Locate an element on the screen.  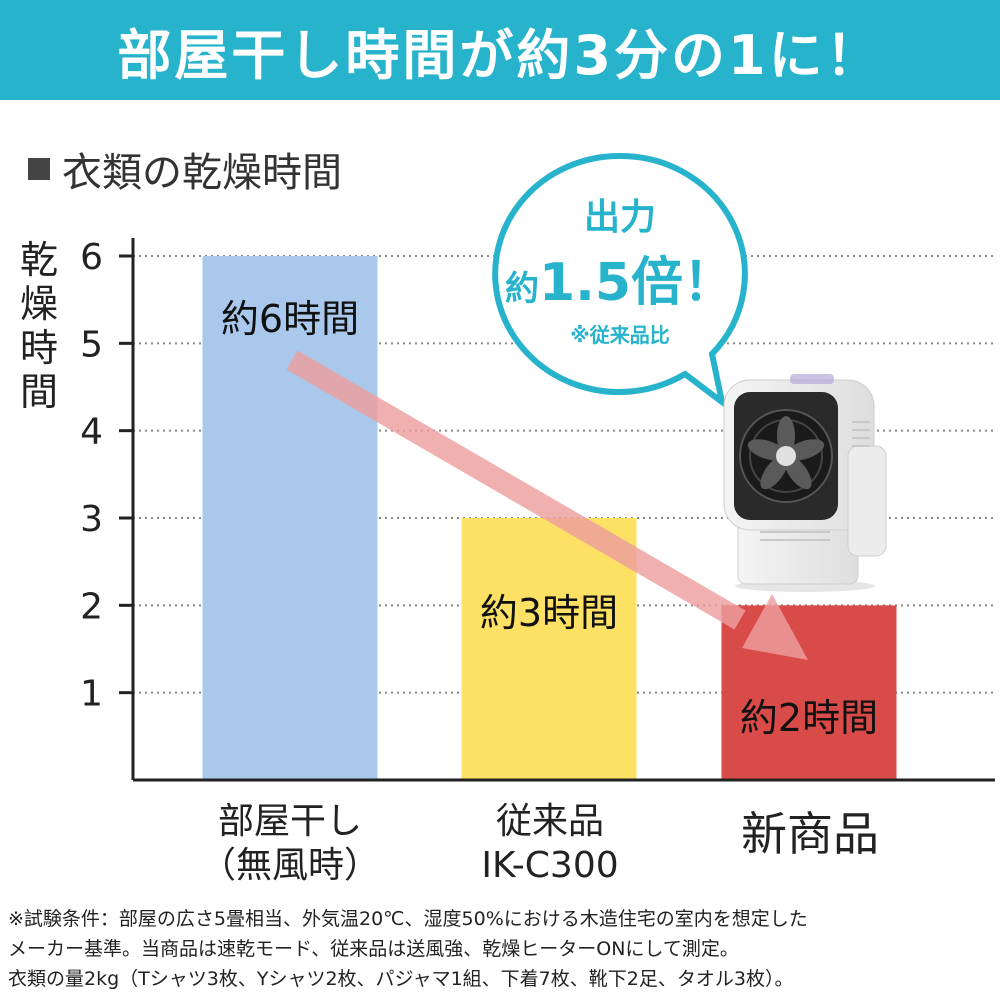
bar-data-label: 約3時間 is located at coordinates (549, 613).